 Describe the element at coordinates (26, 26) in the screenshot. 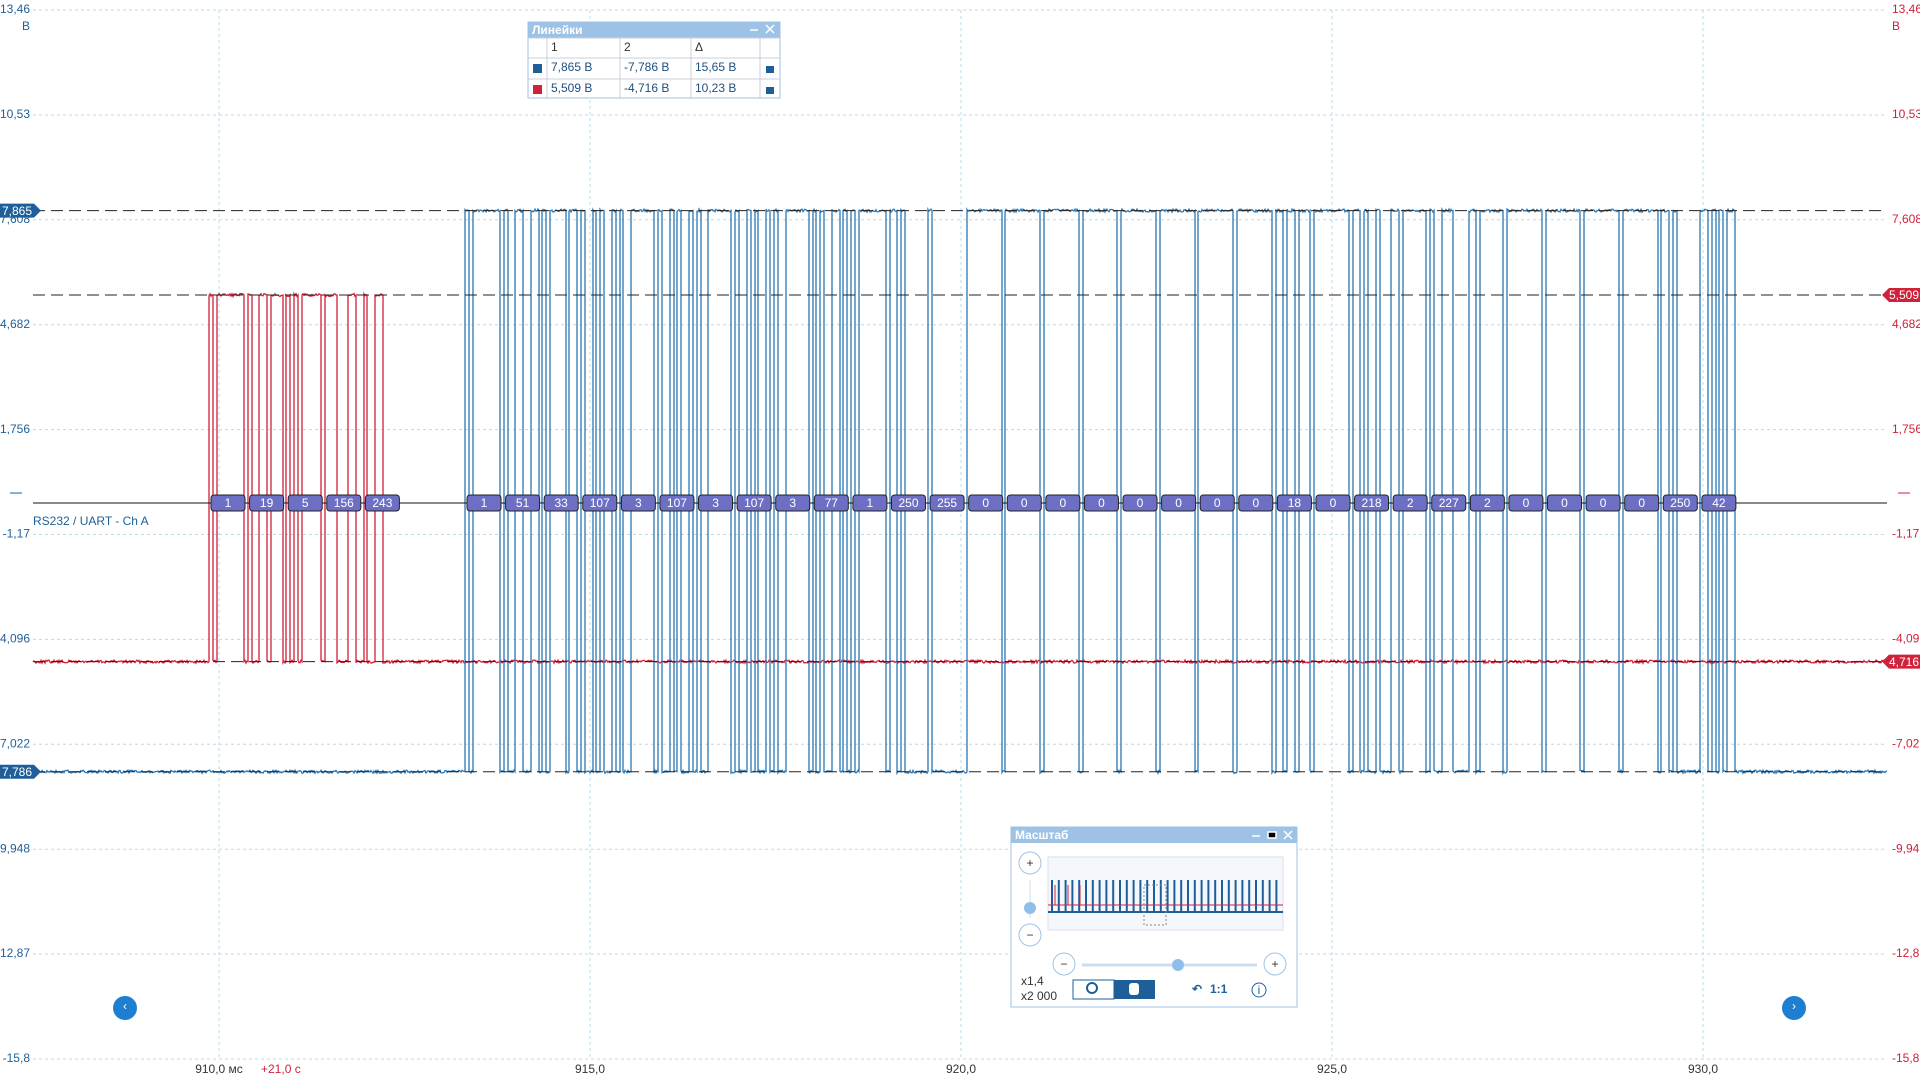

I see `left-unit: В` at that location.